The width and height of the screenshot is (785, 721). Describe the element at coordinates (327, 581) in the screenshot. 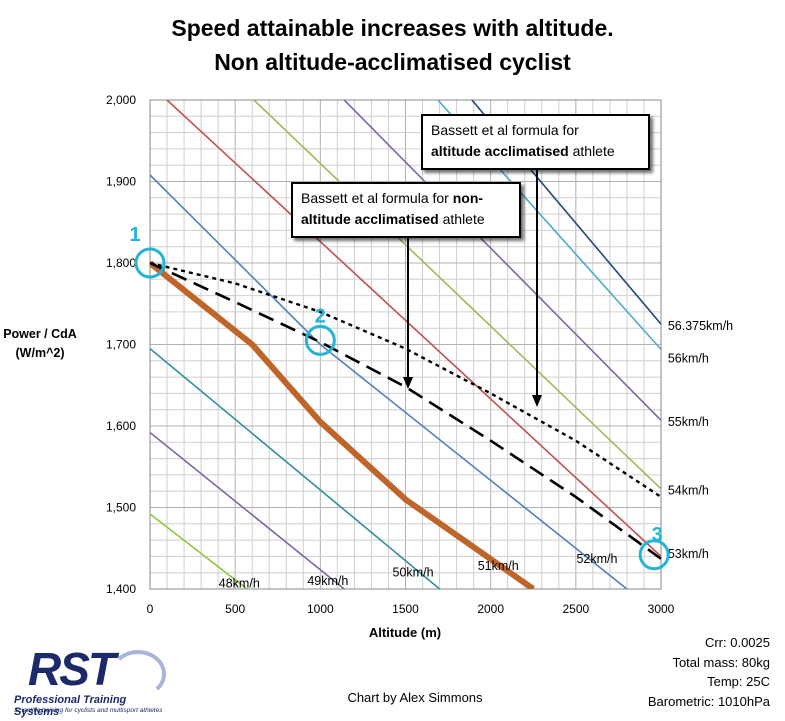

I see `iso-speed-label: 49km/h` at that location.